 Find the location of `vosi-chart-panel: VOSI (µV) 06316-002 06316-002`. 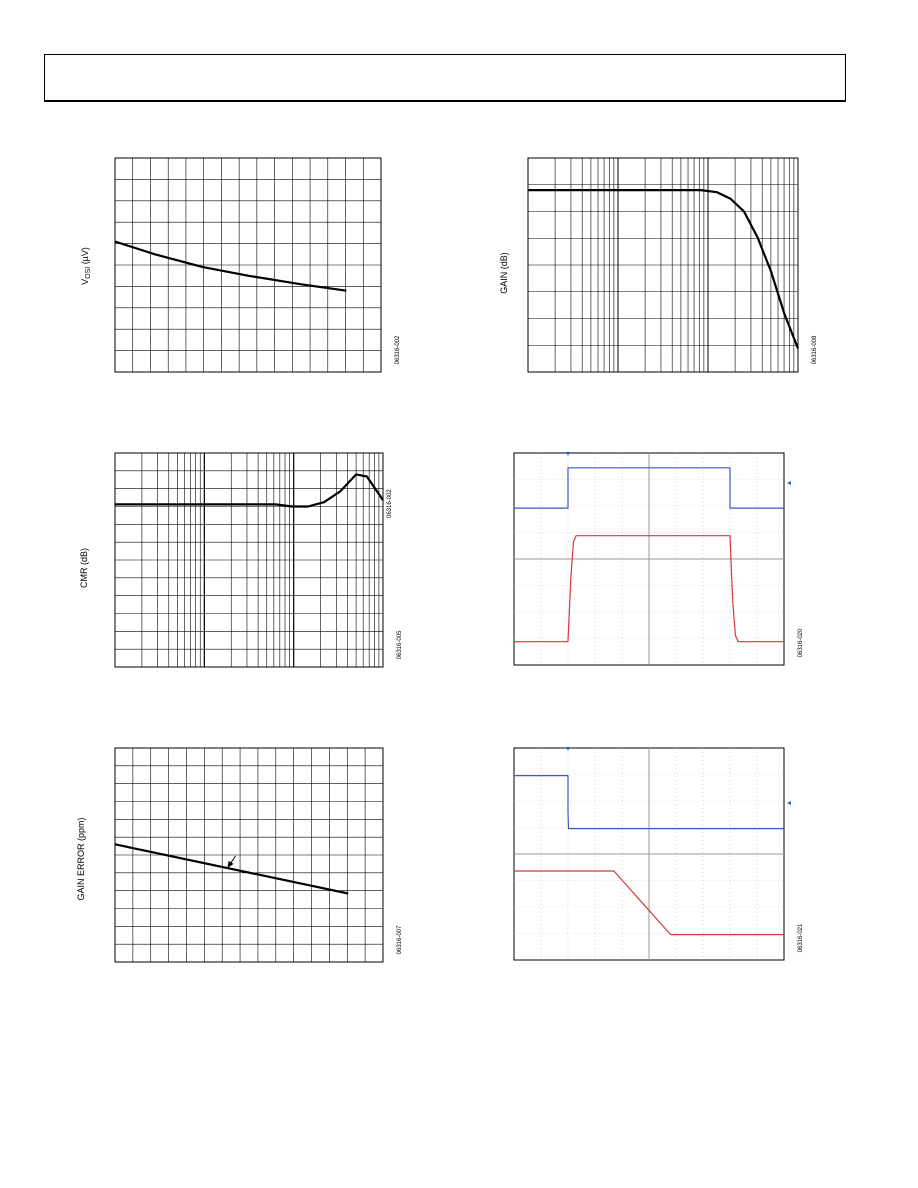

vosi-chart-panel: VOSI (µV) 06316-002 06316-002 is located at coordinates (235, 334).